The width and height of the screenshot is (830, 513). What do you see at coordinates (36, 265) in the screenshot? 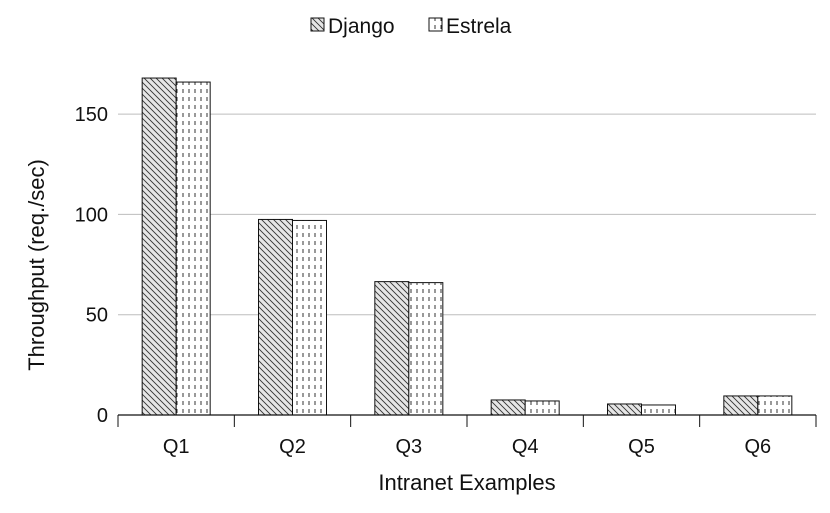
I see `y-axis-label: Throughput (req./sec)` at bounding box center [36, 265].